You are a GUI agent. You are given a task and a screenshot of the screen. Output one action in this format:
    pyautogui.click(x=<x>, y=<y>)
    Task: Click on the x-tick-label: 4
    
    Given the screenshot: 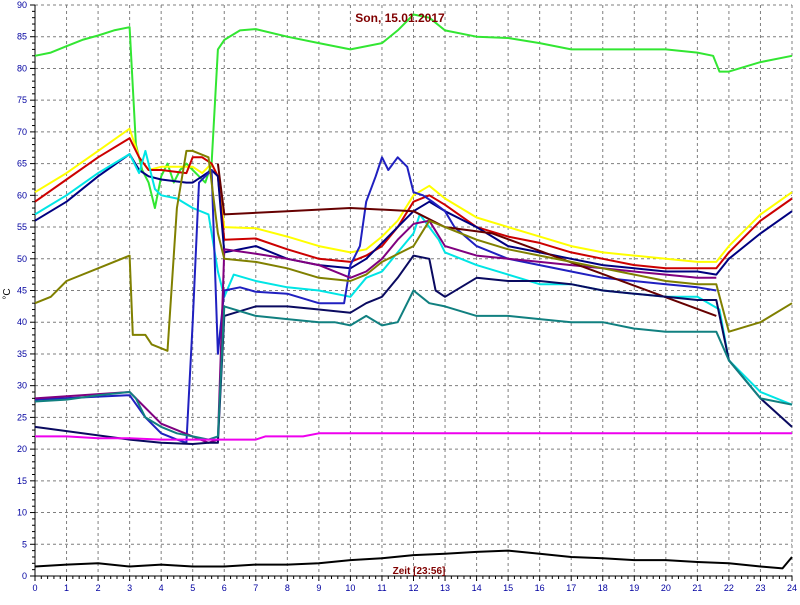 What is the action you would take?
    pyautogui.click(x=161, y=588)
    